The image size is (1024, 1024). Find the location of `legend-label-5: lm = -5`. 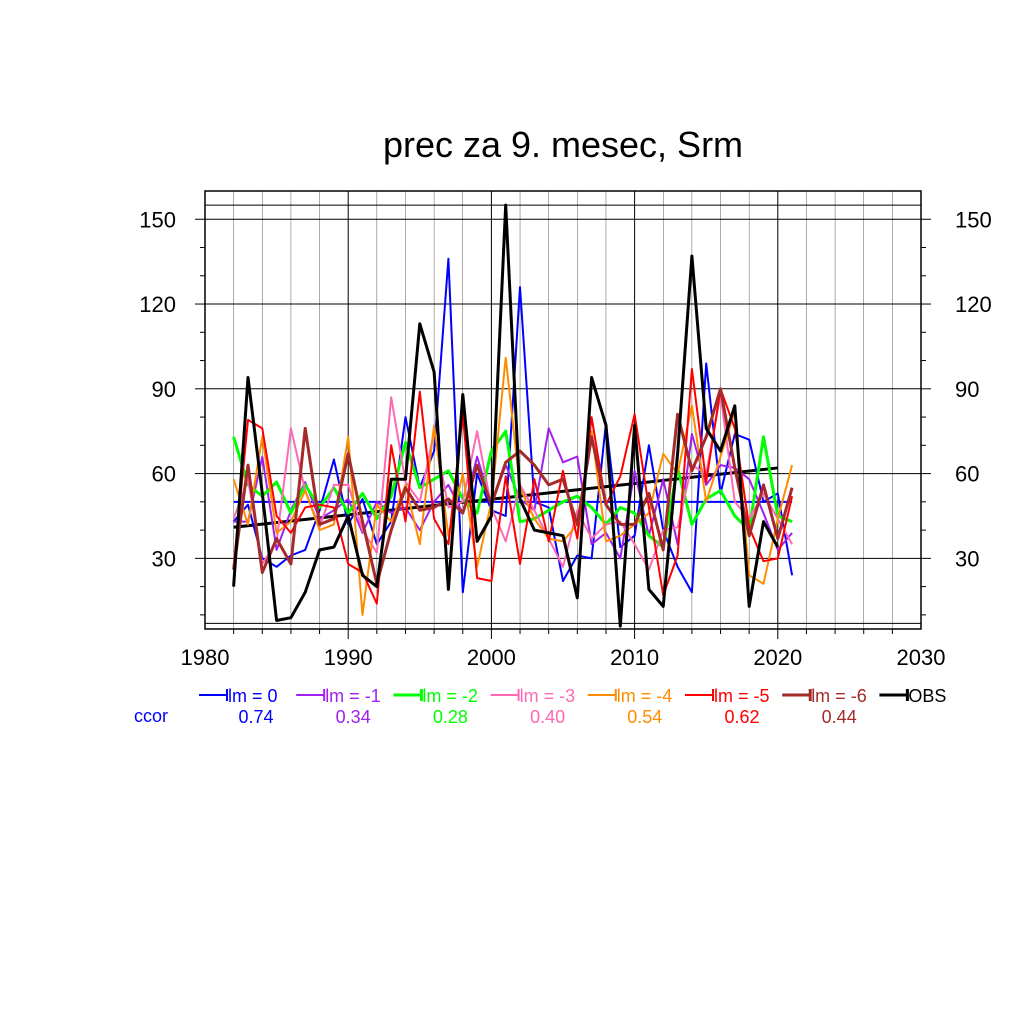

legend-label-5: lm = -5 is located at coordinates (742, 696).